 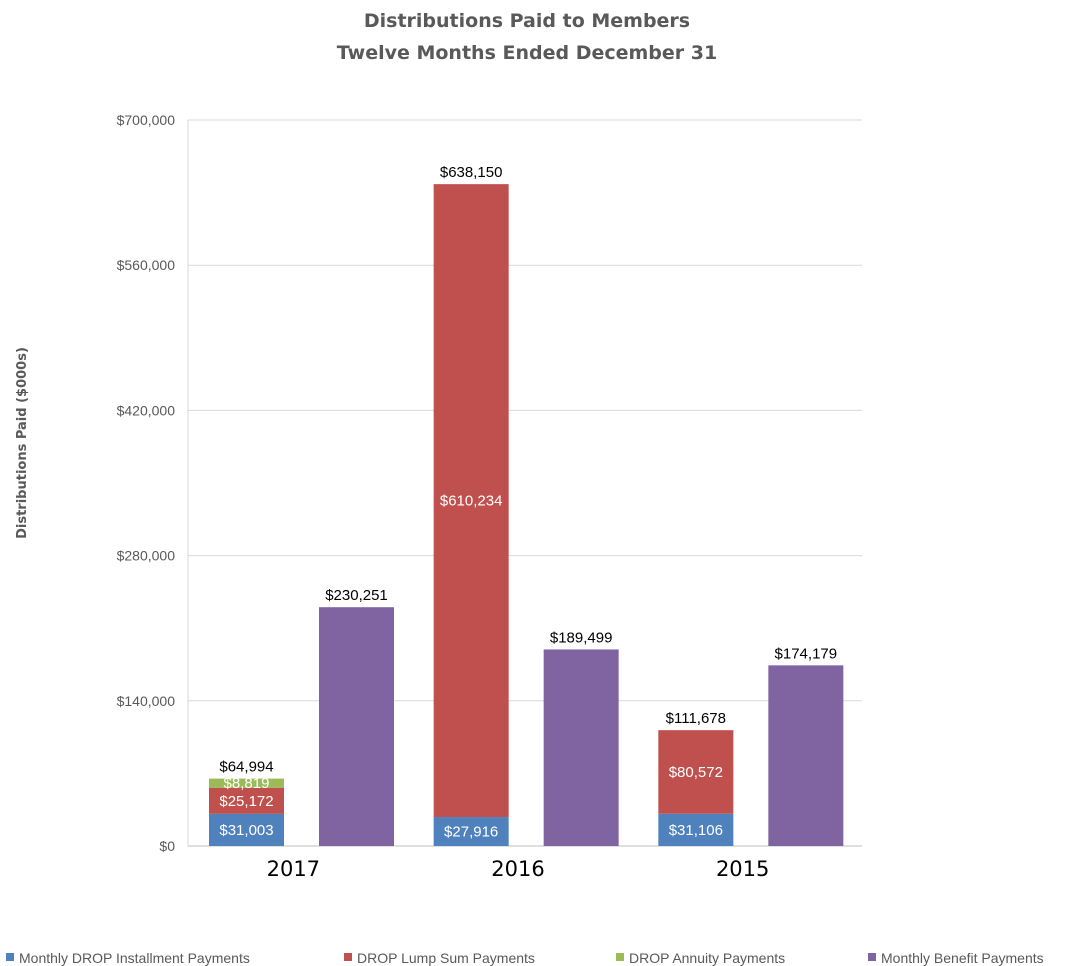 I want to click on y-tick-label: $280,000, so click(x=146, y=556).